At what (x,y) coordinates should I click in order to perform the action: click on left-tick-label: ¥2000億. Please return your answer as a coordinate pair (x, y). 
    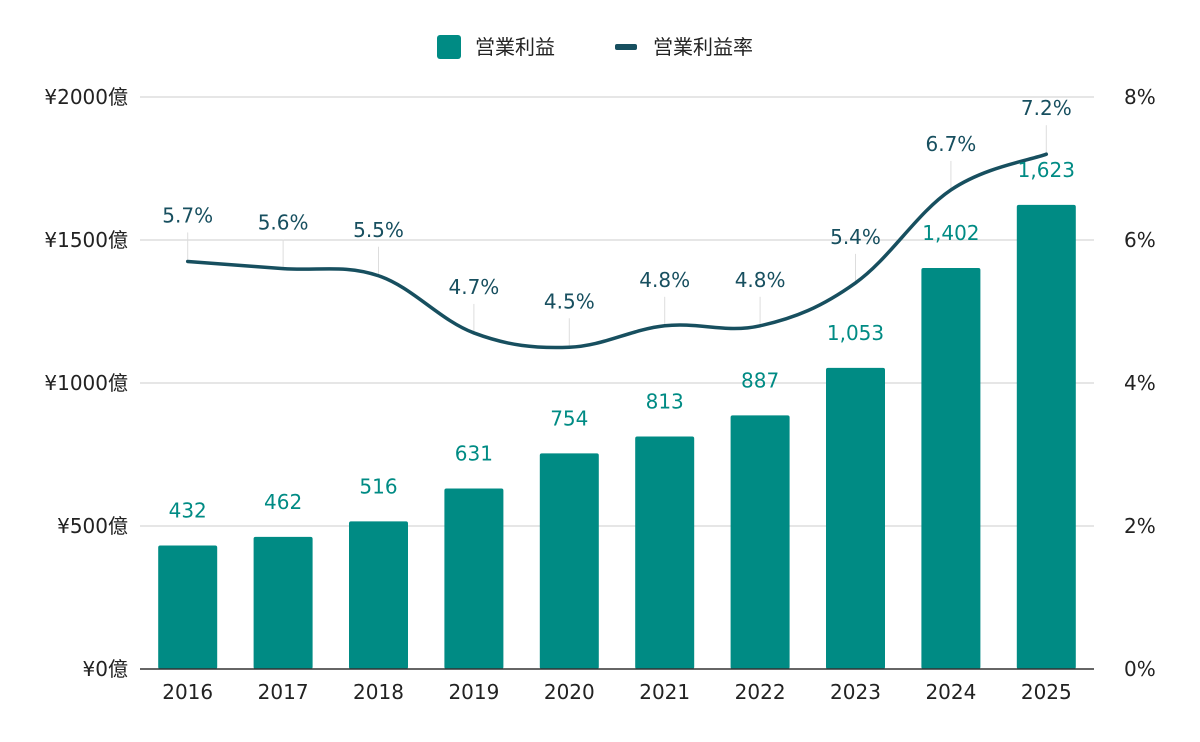
    Looking at the image, I should click on (86, 97).